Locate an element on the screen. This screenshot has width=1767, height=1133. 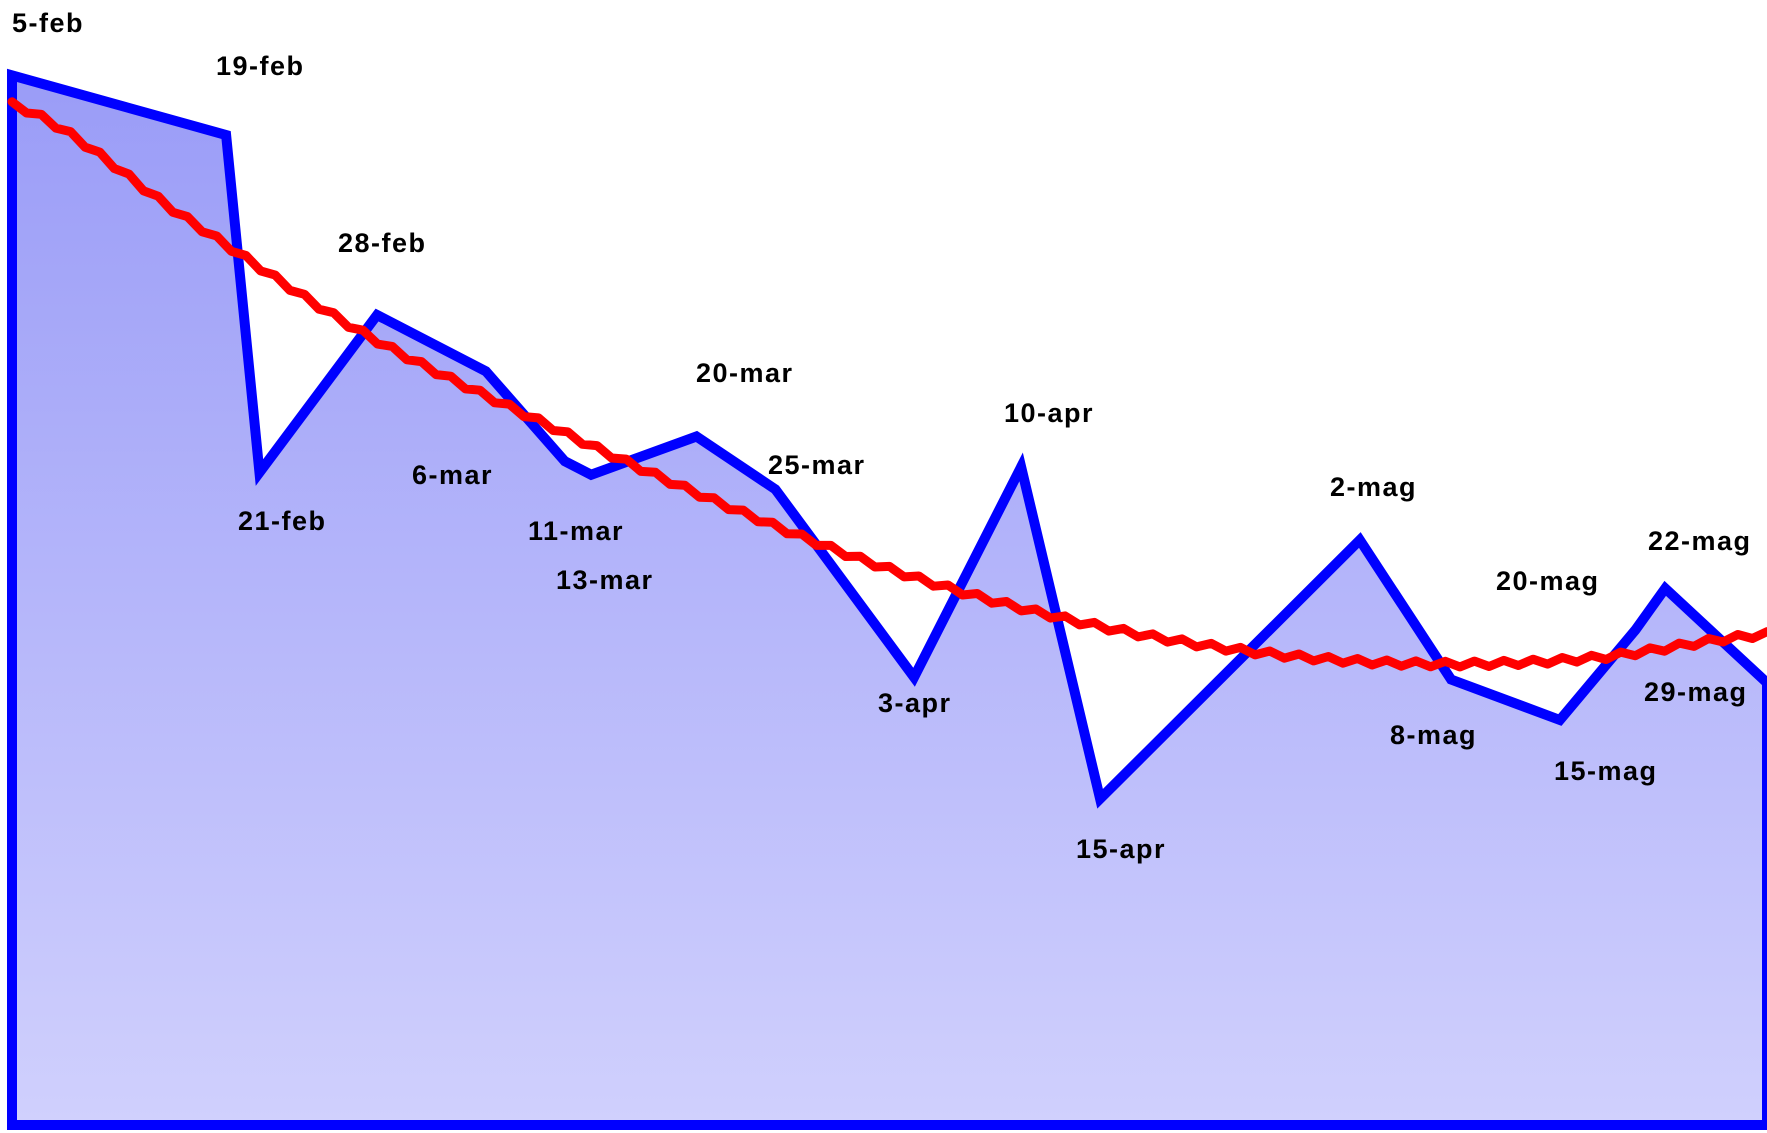
point-label-22-mag: 22-mag is located at coordinates (1700, 541).